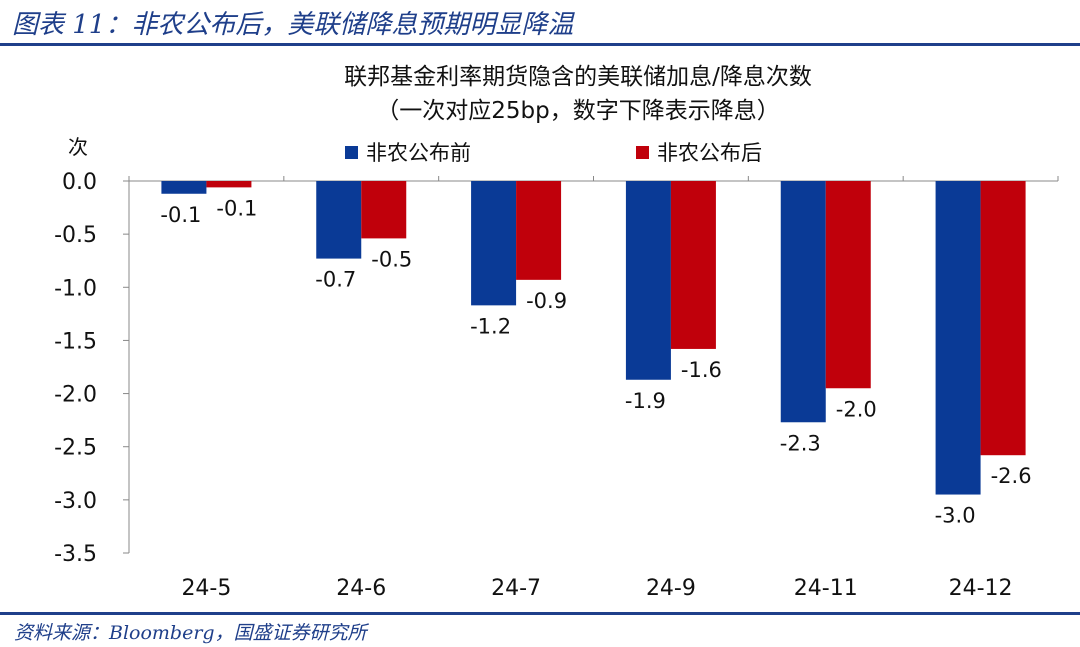 Image resolution: width=1080 pixels, height=647 pixels. Describe the element at coordinates (79, 182) in the screenshot. I see `y-tick-label: 0.0` at that location.